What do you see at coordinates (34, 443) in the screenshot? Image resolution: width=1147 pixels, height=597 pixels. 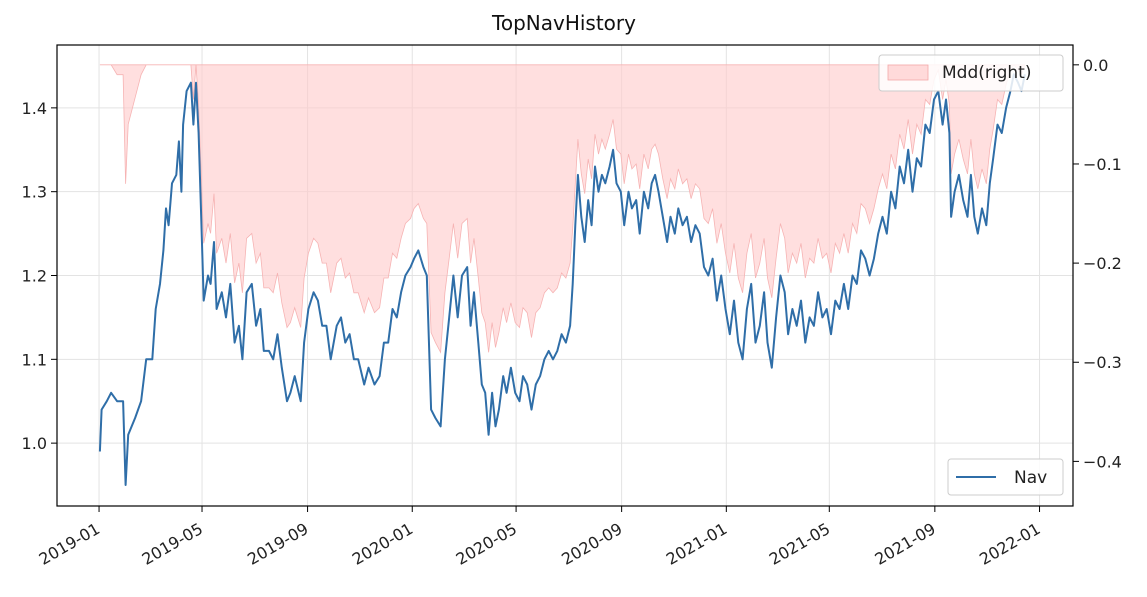 I see `y-left-tick-label: 1.0` at bounding box center [34, 443].